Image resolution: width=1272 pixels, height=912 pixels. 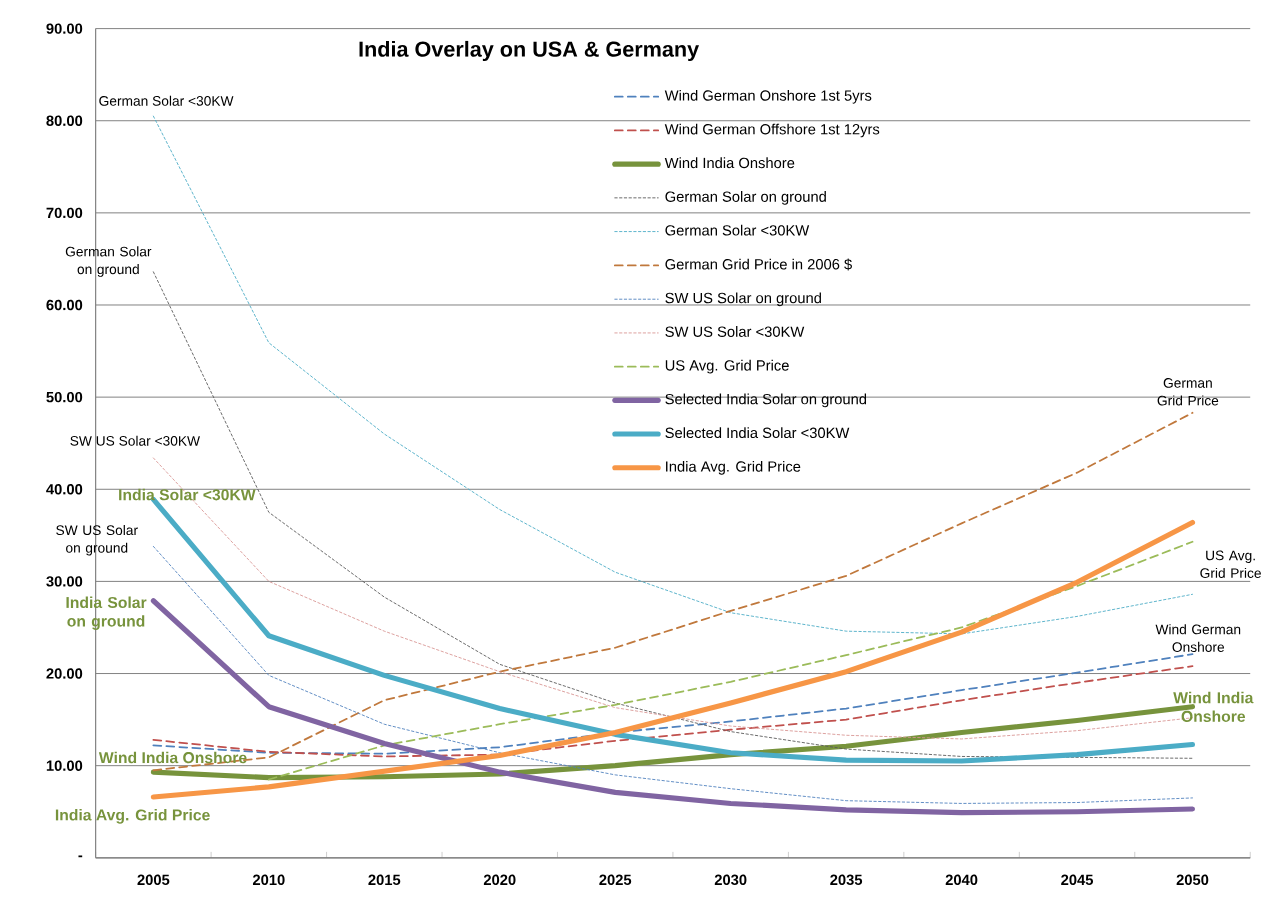 I want to click on legend-label: German Solar on ground, so click(x=745, y=198).